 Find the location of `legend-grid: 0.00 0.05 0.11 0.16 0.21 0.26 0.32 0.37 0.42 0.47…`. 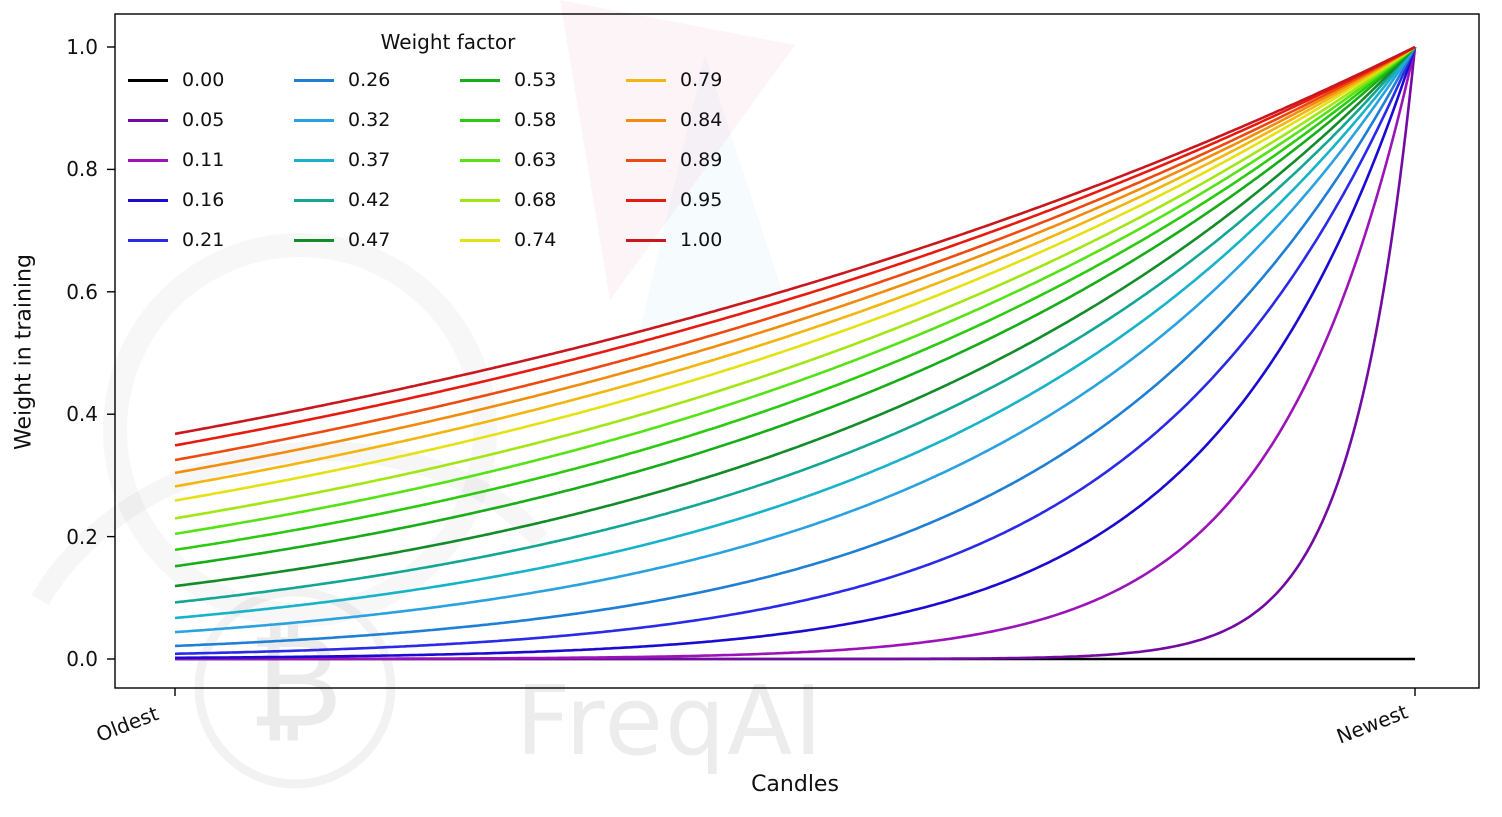

legend-grid: 0.00 0.05 0.11 0.16 0.21 0.26 0.32 0.37 0.42 0.47… is located at coordinates (460, 160).